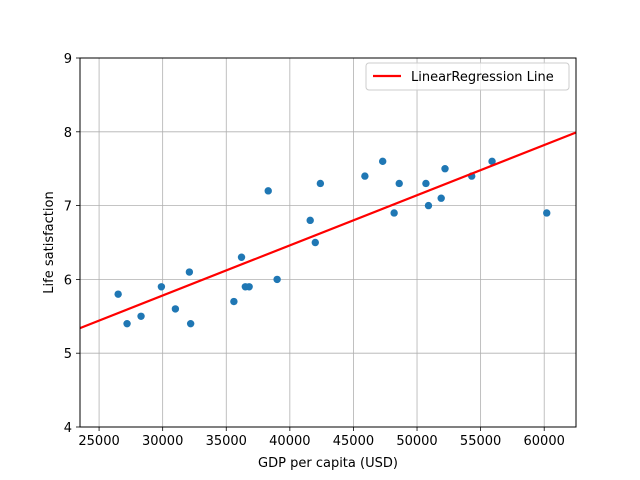 The height and width of the screenshot is (480, 640). Describe the element at coordinates (162, 441) in the screenshot. I see `x-tick-label: 30000` at that location.